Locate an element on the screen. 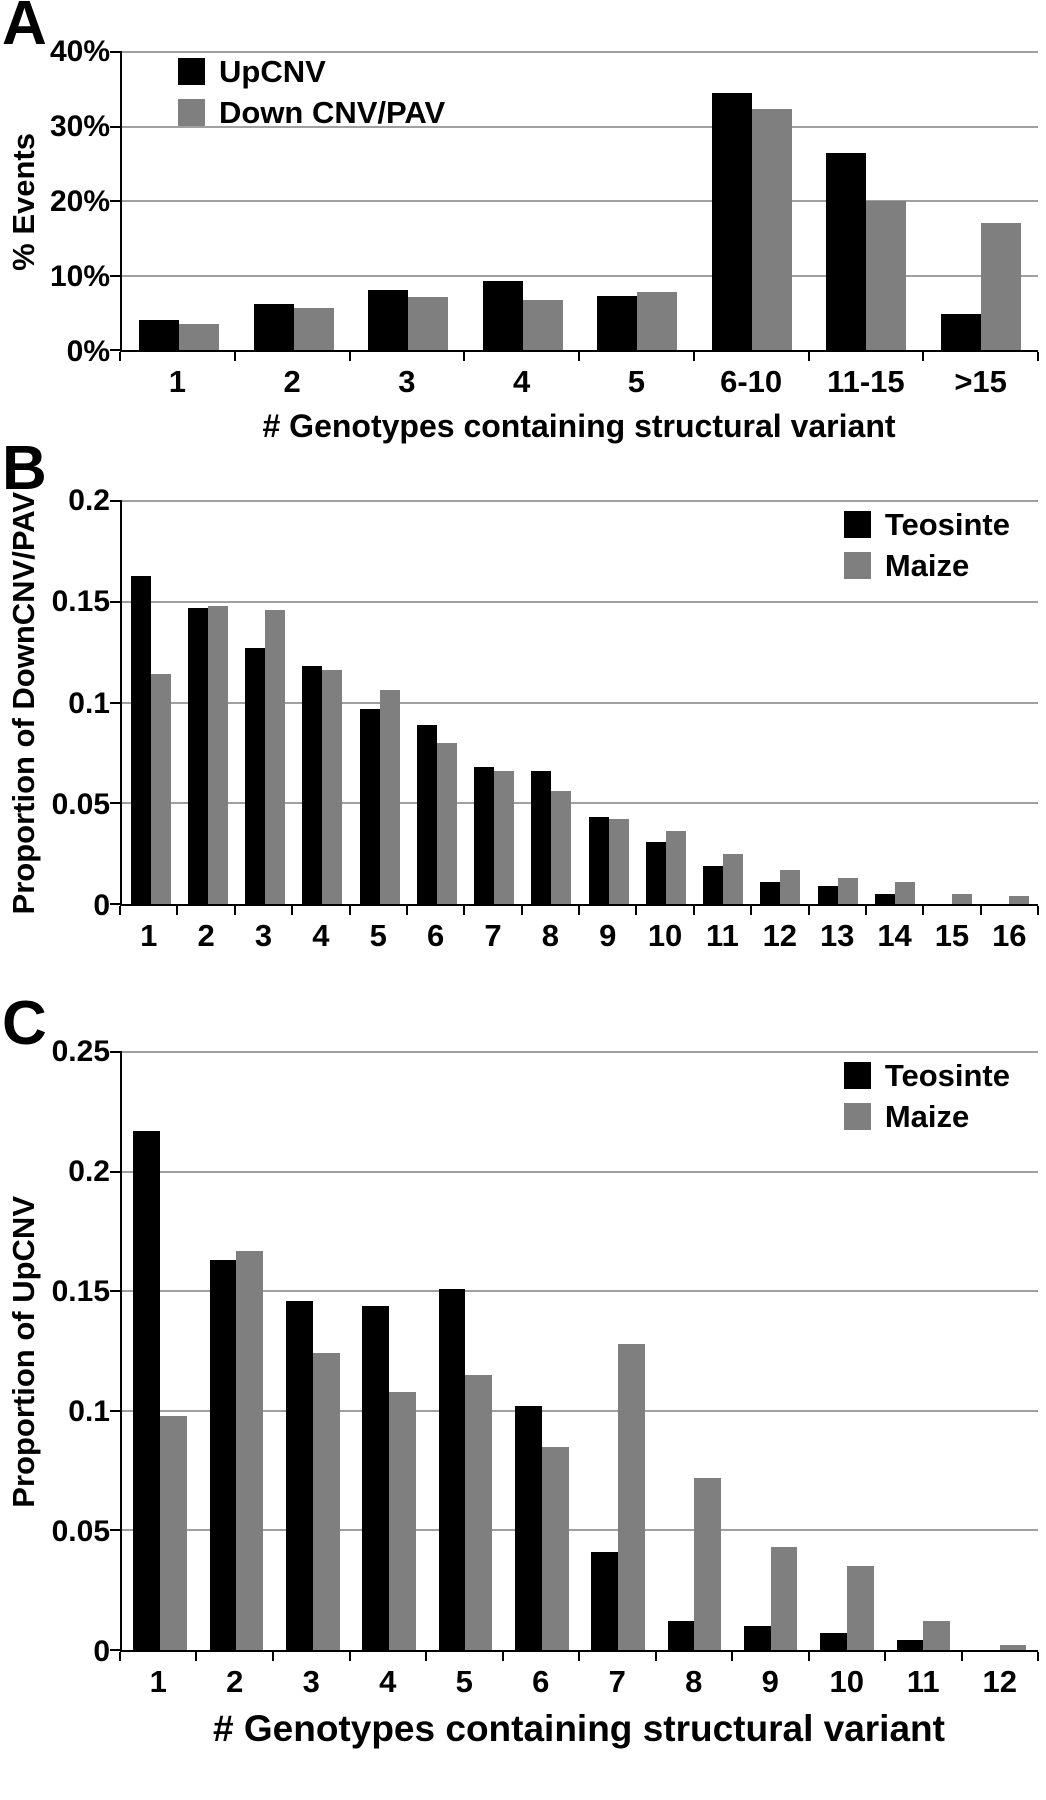  x-tick-label: 5 is located at coordinates (636, 381).